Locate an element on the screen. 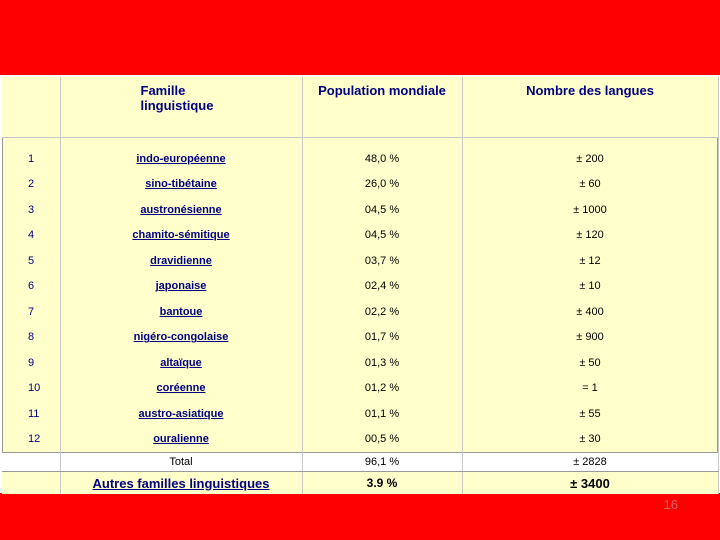 The image size is (720, 540). other-label: Autres familles linguistiques is located at coordinates (181, 482).